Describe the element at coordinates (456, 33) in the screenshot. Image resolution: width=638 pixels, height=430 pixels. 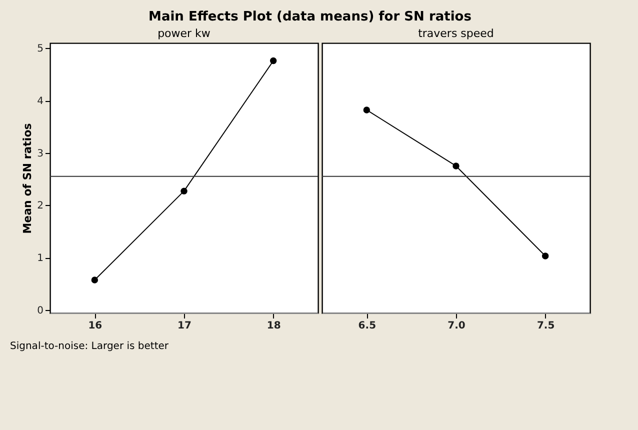
I see `x-axis-title: travers speed` at that location.